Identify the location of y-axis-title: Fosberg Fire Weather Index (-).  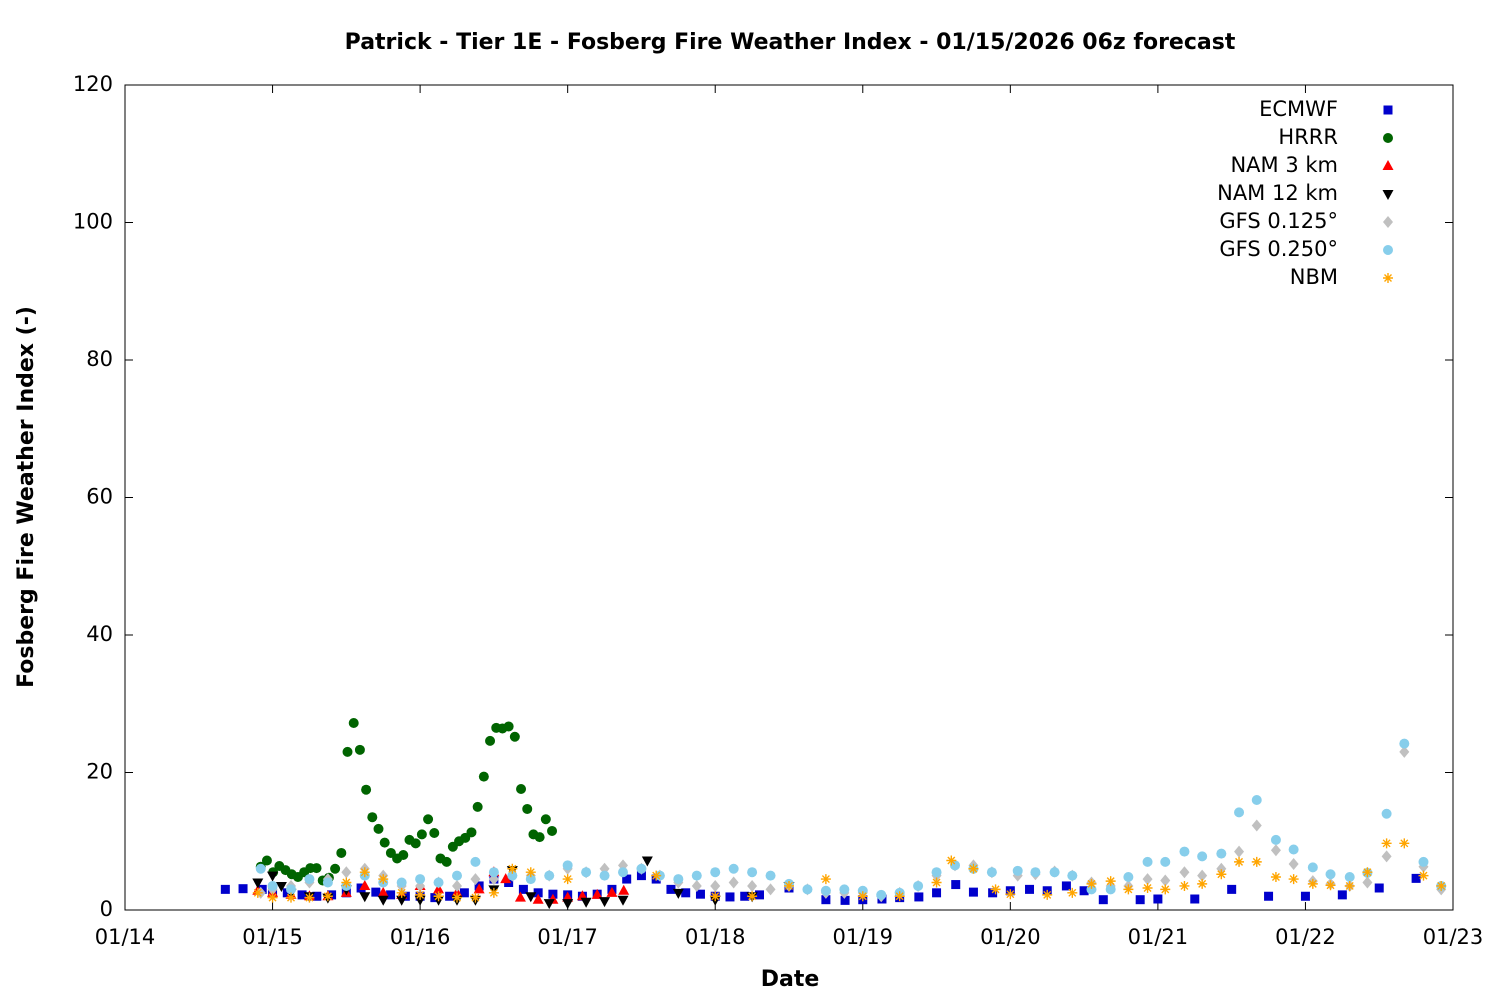
(26, 497).